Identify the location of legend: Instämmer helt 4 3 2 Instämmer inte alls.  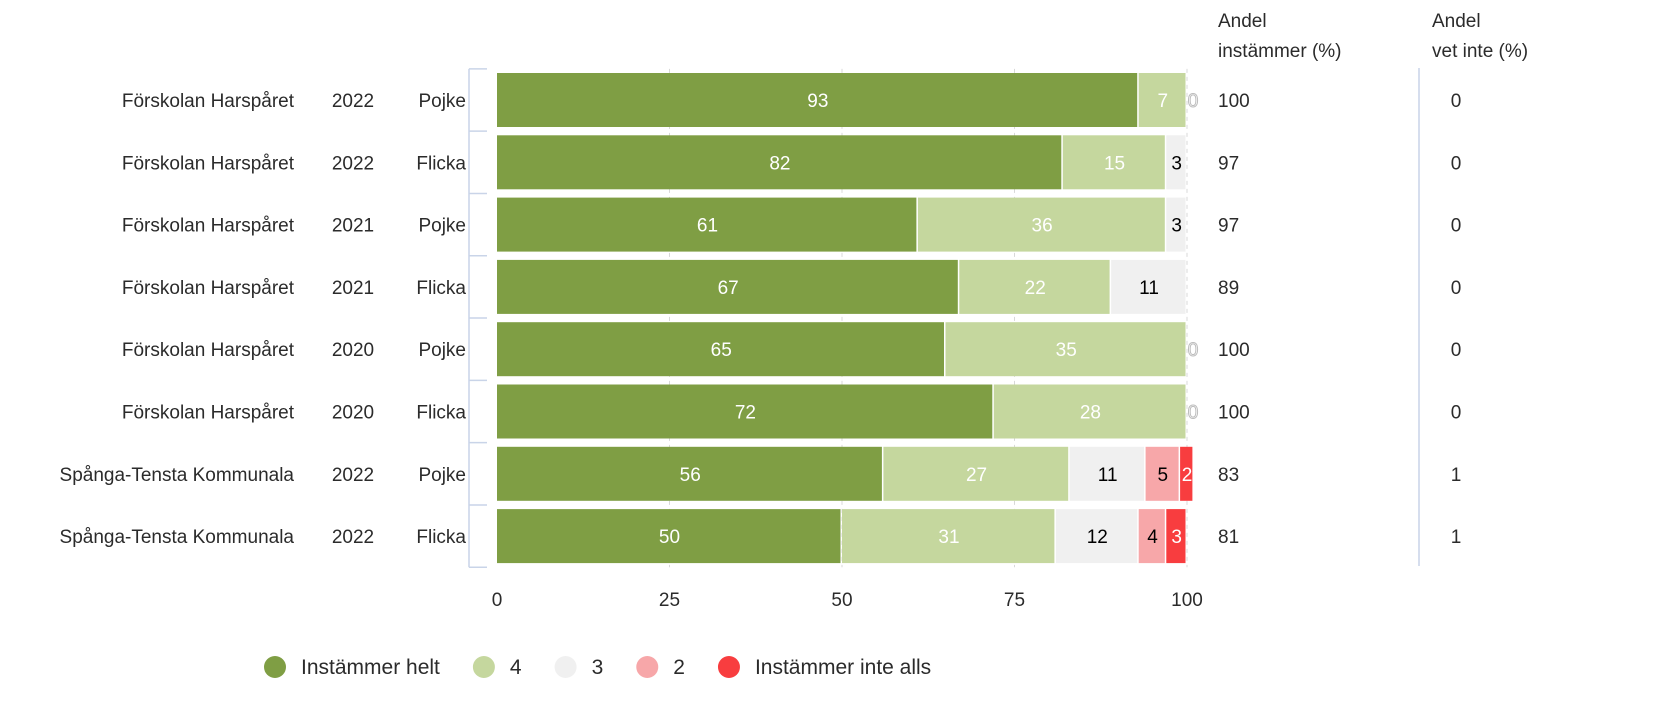
(597, 667).